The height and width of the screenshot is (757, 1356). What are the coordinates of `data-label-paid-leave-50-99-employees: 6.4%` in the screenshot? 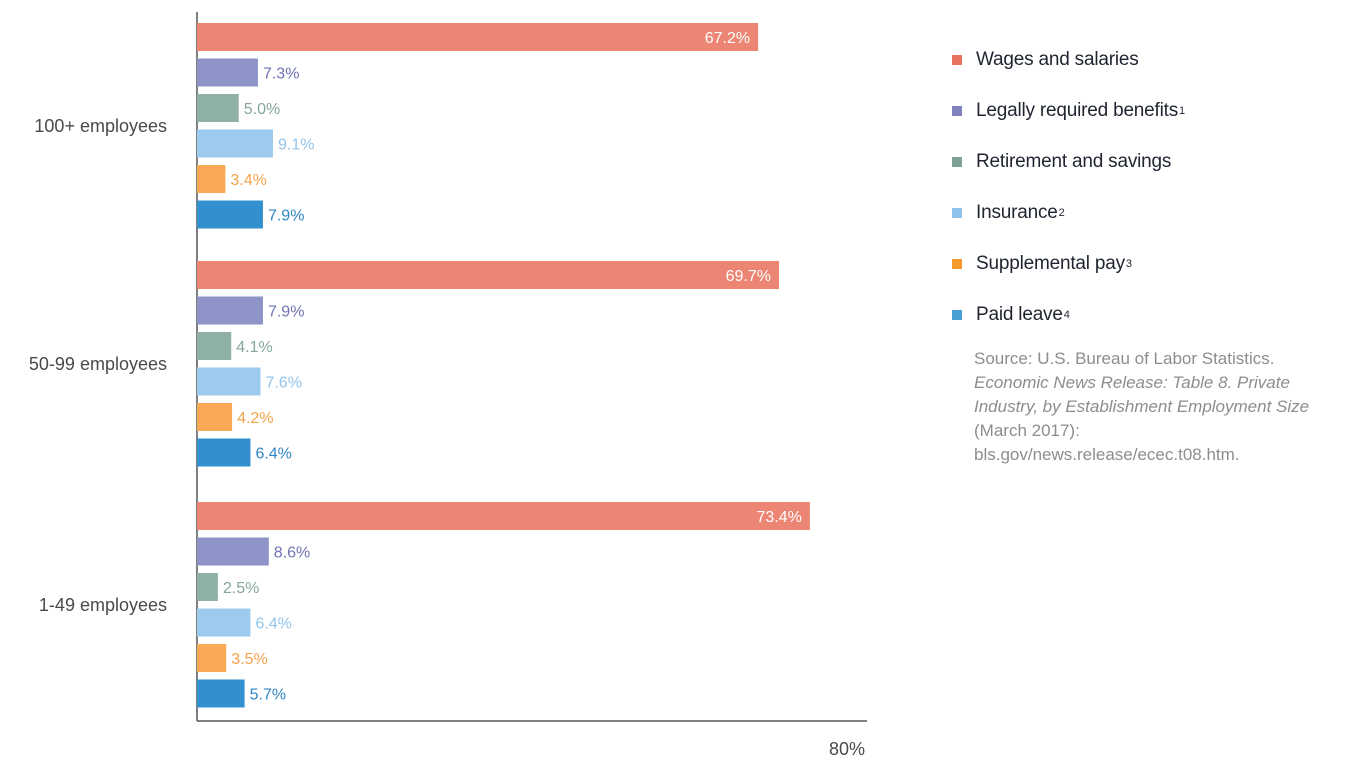 It's located at (273, 454).